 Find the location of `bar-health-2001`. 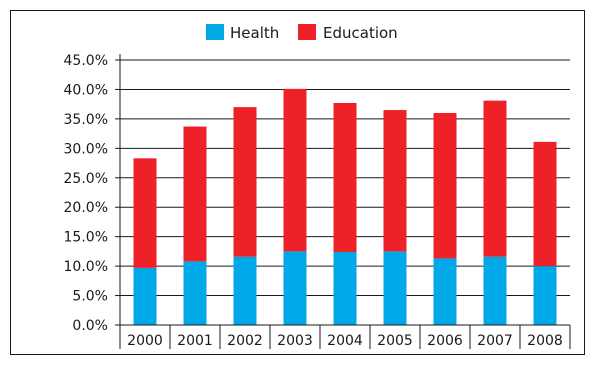

bar-health-2001 is located at coordinates (195, 293).